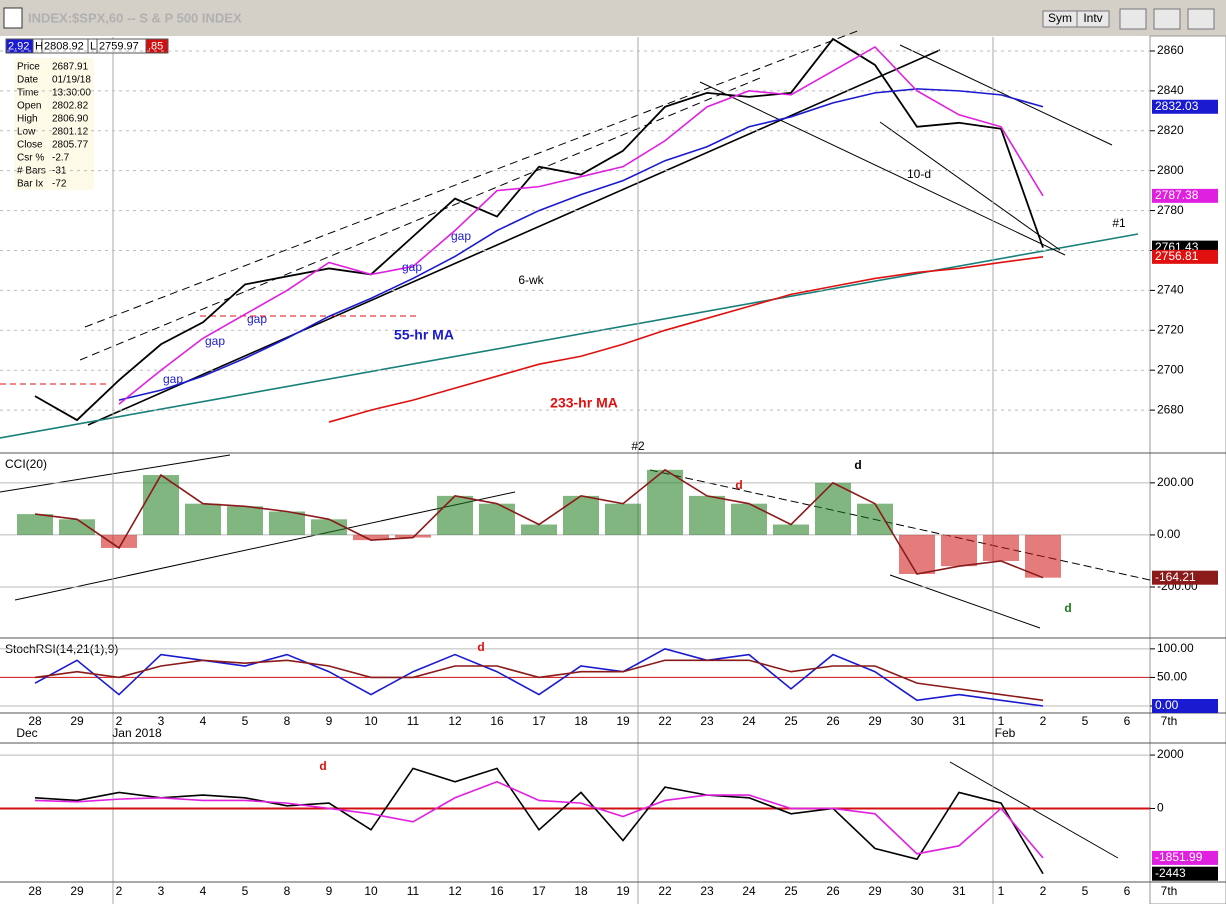 This screenshot has width=1226, height=909. Describe the element at coordinates (70, 132) in the screenshot. I see `info-value: 2801.12` at that location.